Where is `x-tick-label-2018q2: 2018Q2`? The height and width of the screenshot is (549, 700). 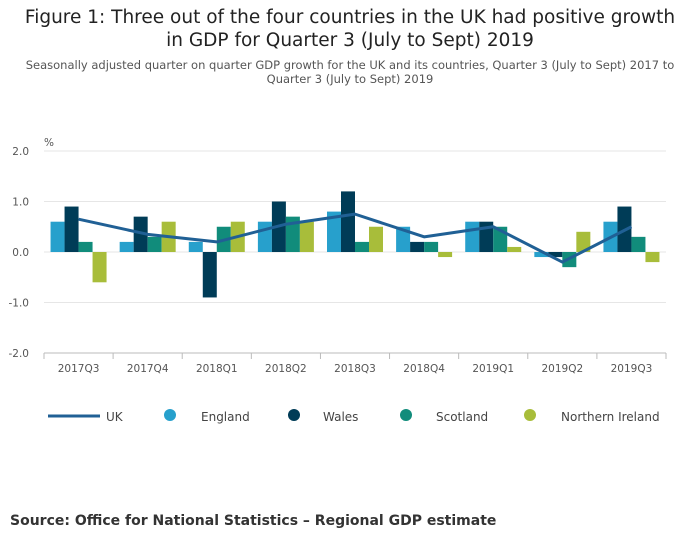
x-tick-label-2018q2: 2018Q2 is located at coordinates (286, 369).